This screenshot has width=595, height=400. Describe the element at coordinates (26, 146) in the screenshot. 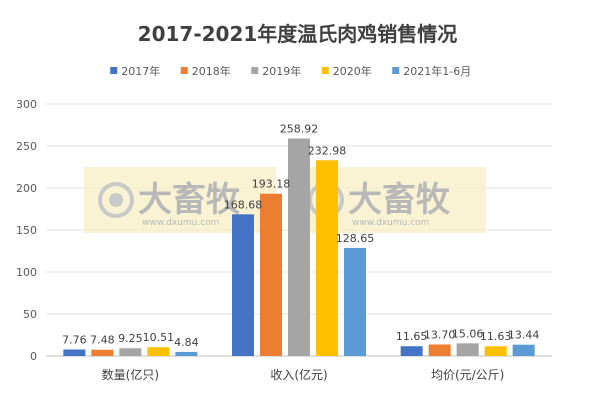

I see `y-tick-label: 250` at that location.